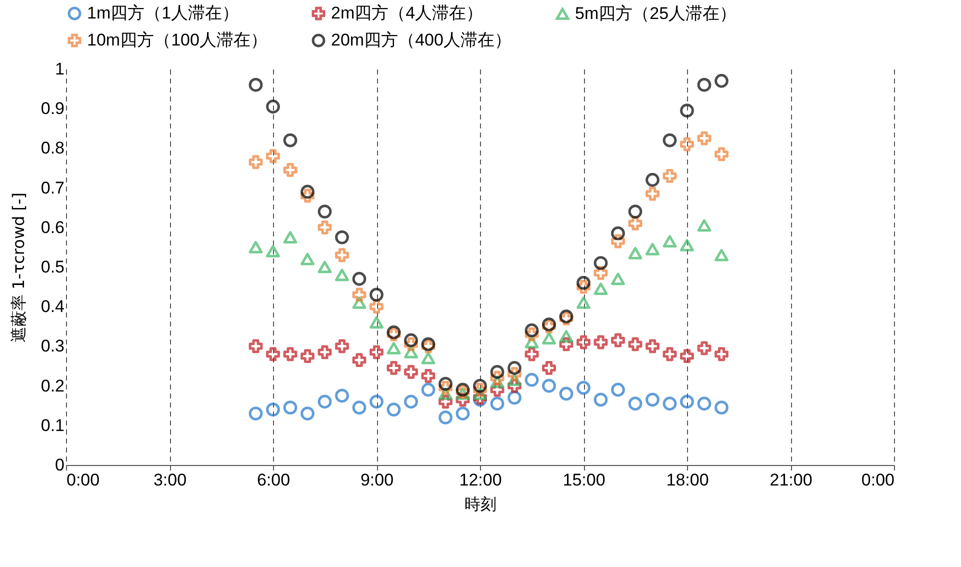  What do you see at coordinates (377, 480) in the screenshot?
I see `x-tick-label: 9:00` at bounding box center [377, 480].